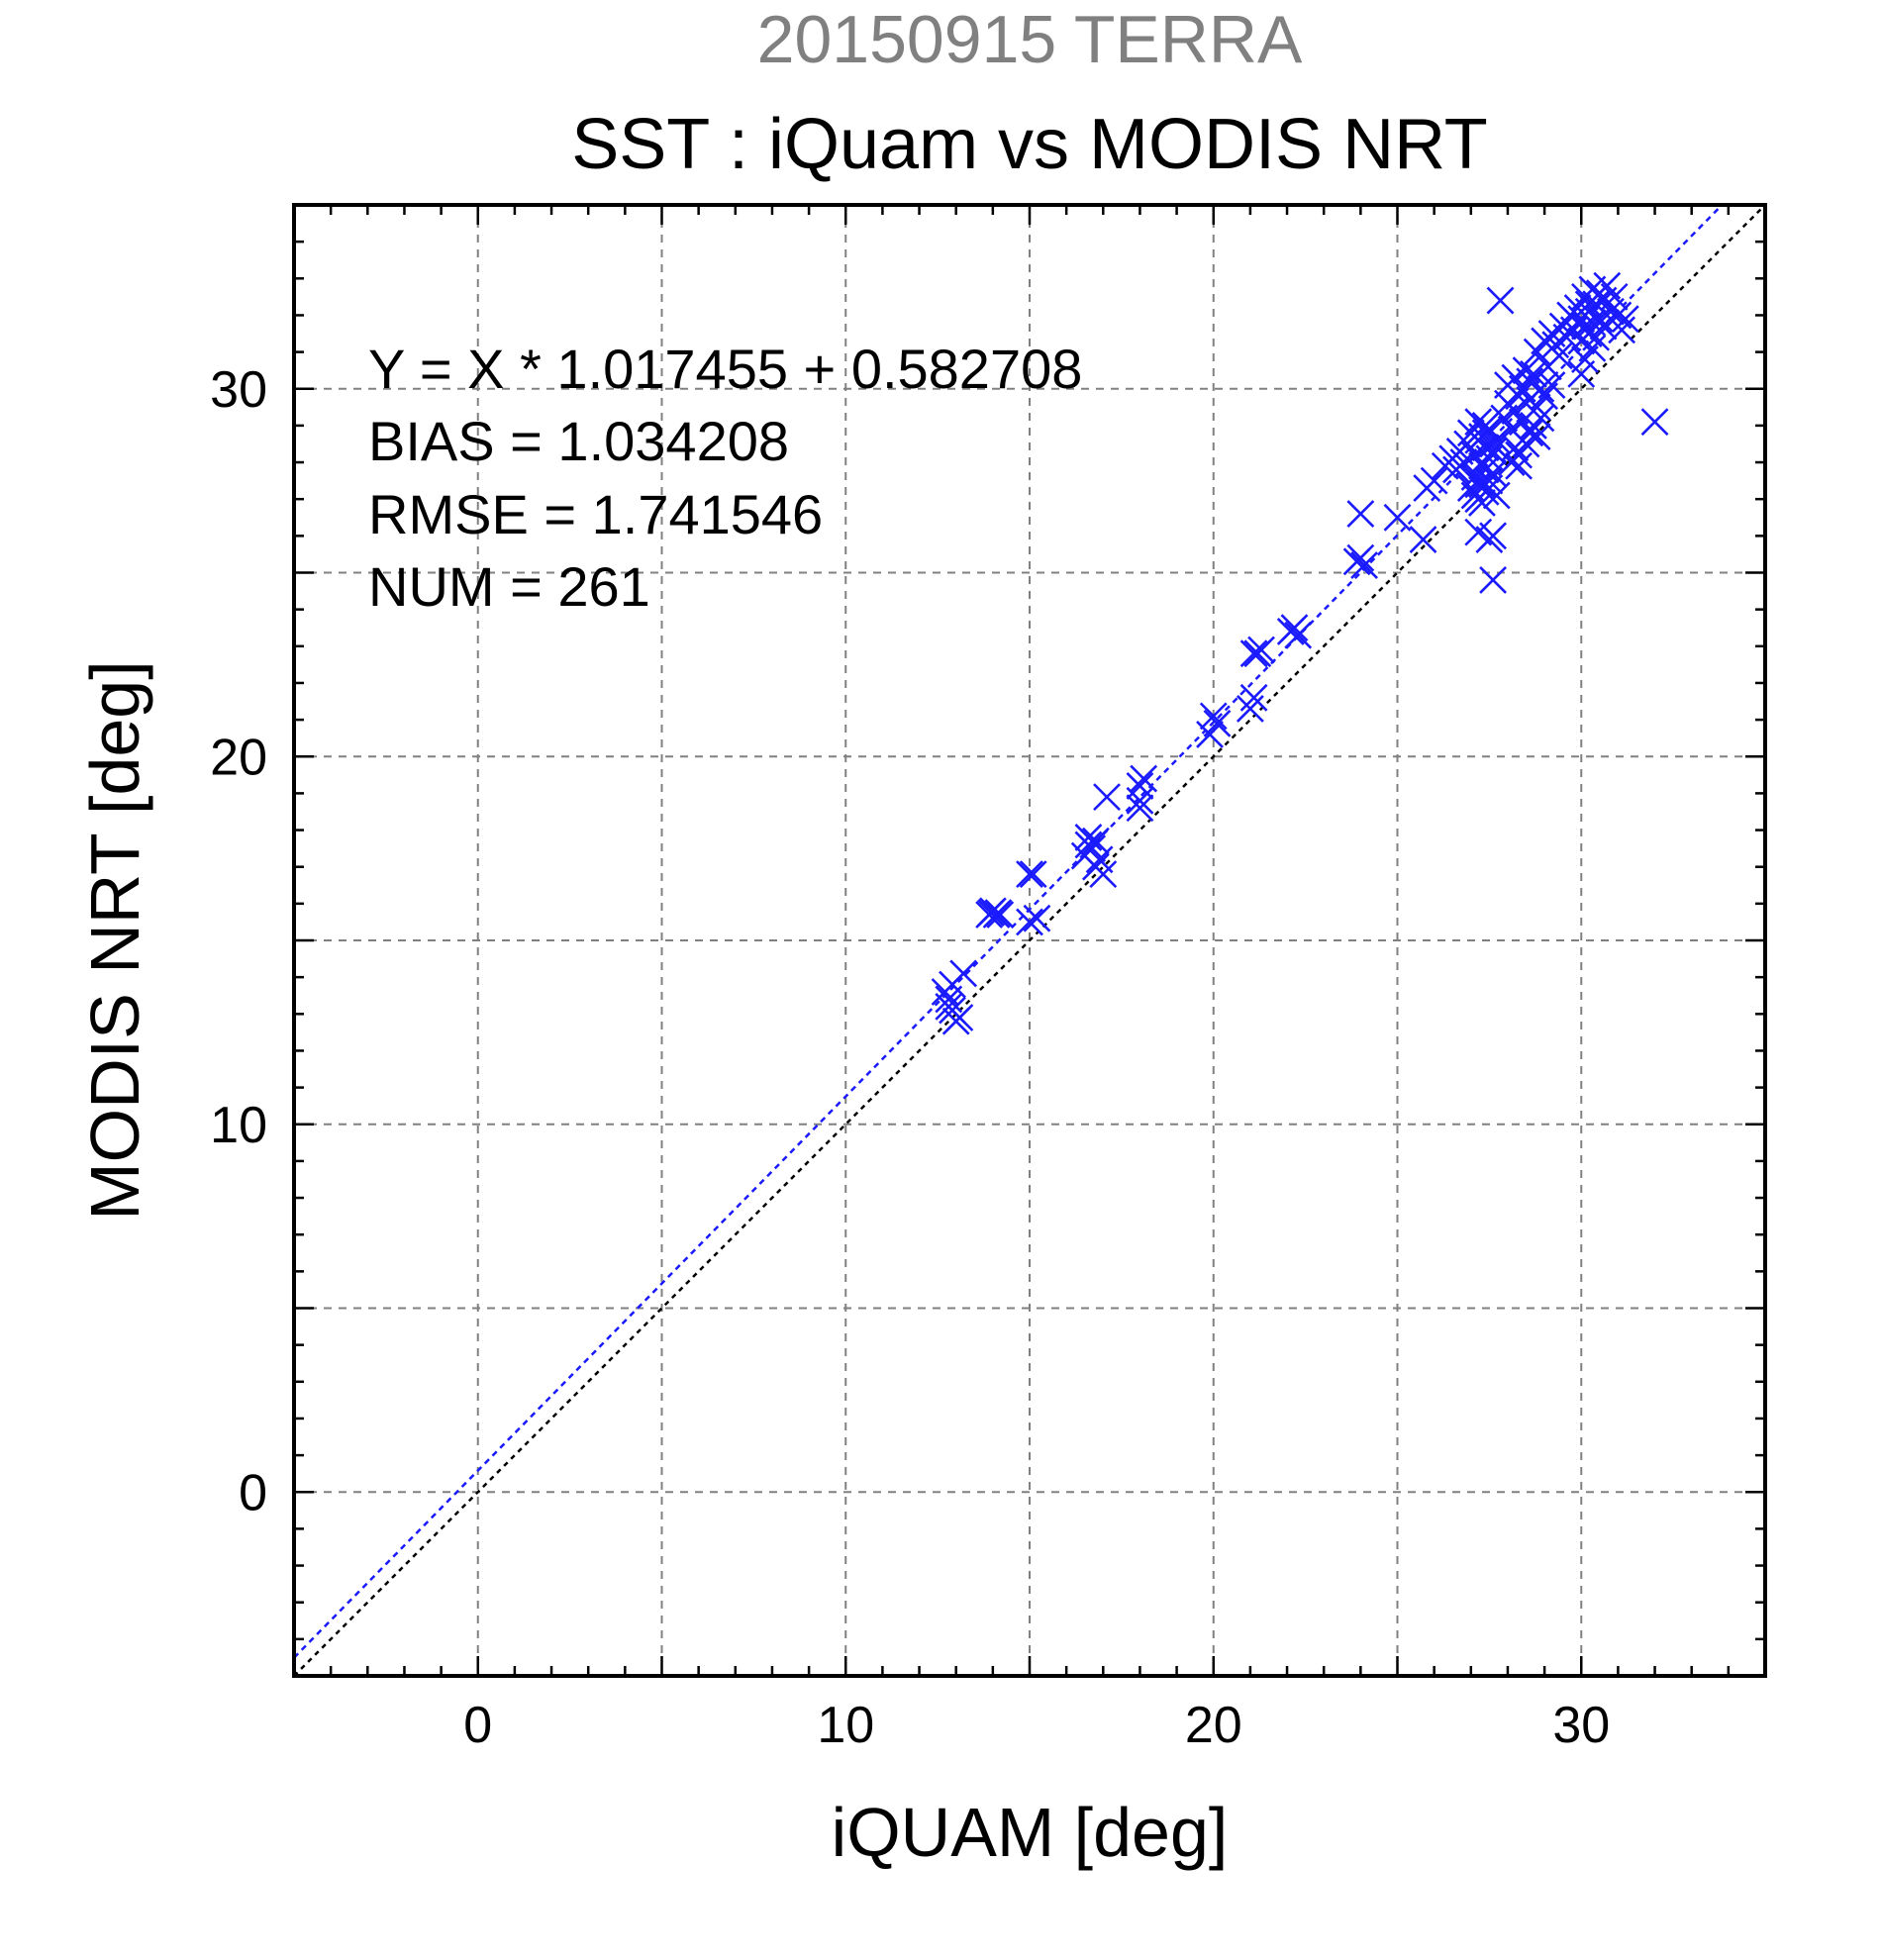  What do you see at coordinates (477, 1725) in the screenshot?
I see `x-tick-label: 0` at bounding box center [477, 1725].